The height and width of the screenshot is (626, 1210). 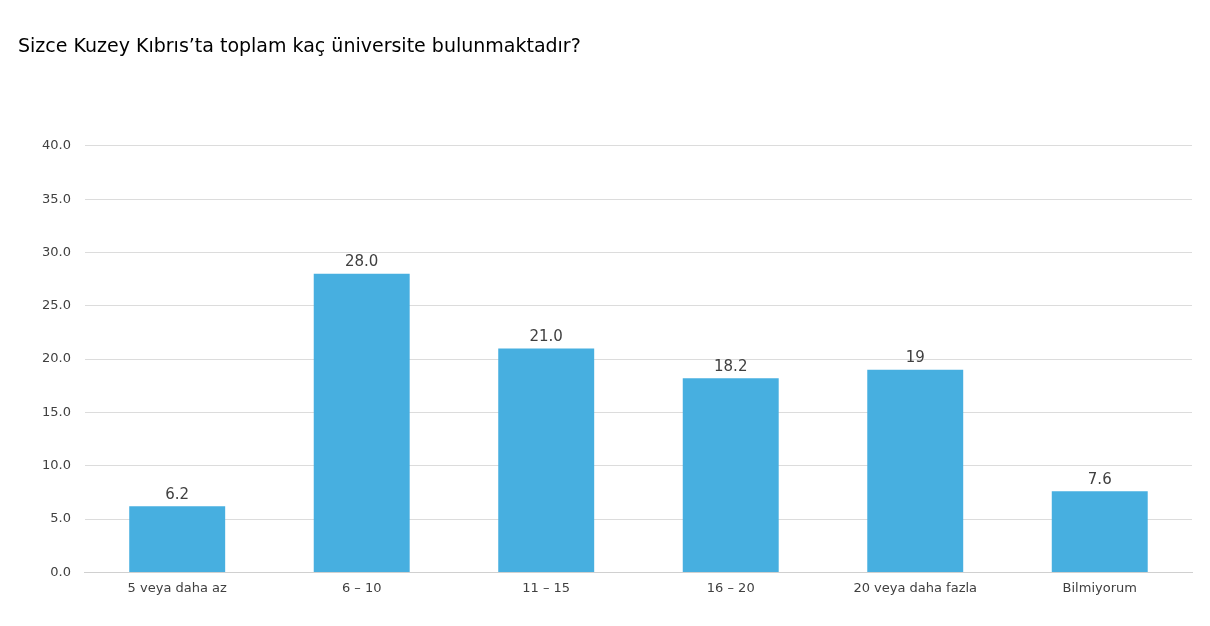 I want to click on x-tick-label: 5 veya daha az, so click(x=177, y=587).